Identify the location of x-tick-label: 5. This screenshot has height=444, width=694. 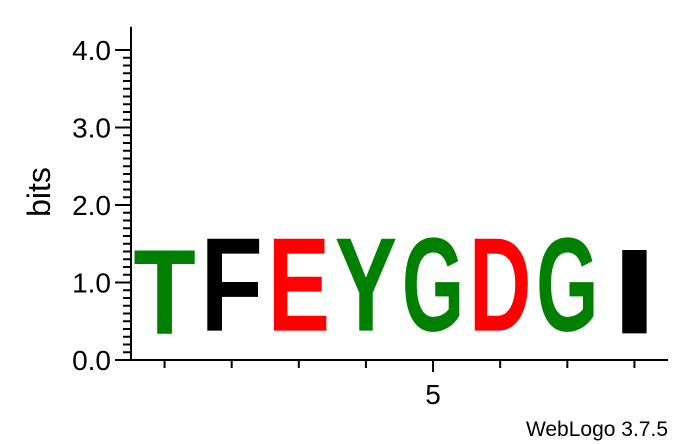
(433, 394).